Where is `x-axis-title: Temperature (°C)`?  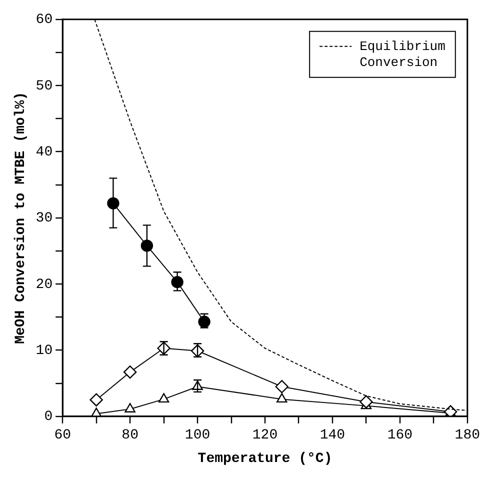 x-axis-title: Temperature (°C) is located at coordinates (265, 459).